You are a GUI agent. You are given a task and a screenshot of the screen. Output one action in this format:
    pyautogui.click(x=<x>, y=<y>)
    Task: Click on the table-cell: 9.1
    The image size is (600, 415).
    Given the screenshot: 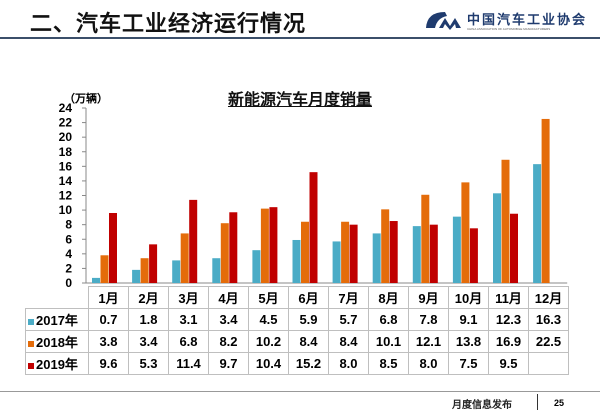 What is the action you would take?
    pyautogui.click(x=468, y=319)
    